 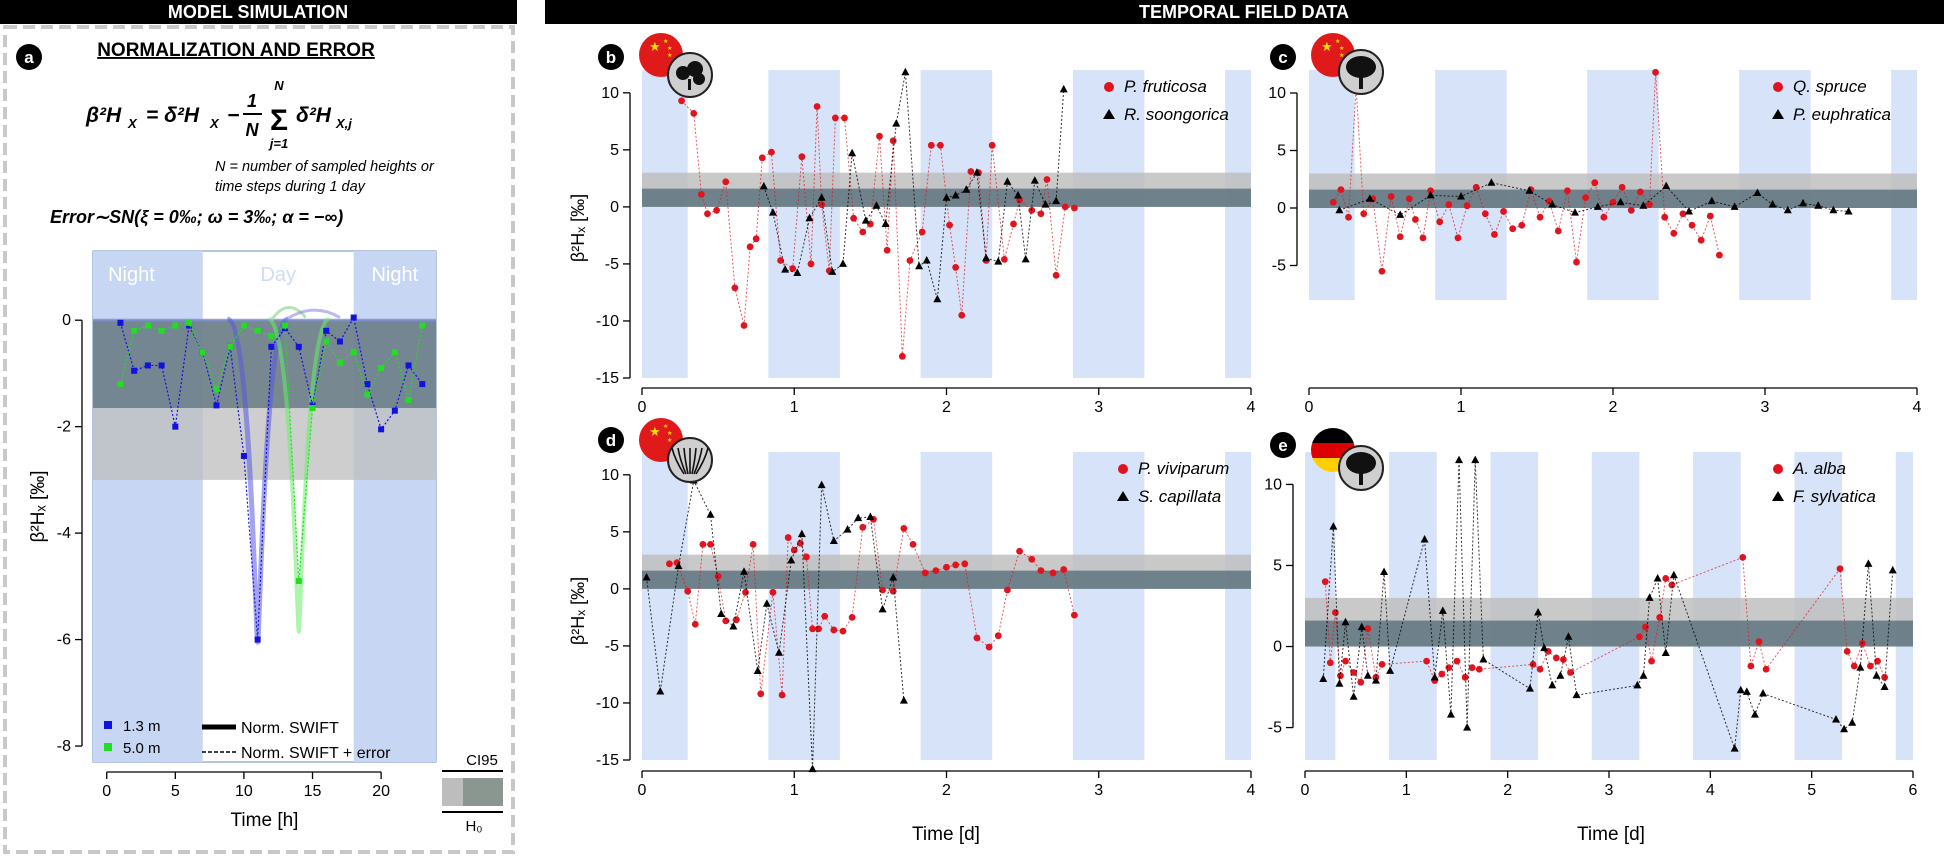 What do you see at coordinates (1608, 604) in the screenshot?
I see `series-black-line` at bounding box center [1608, 604].